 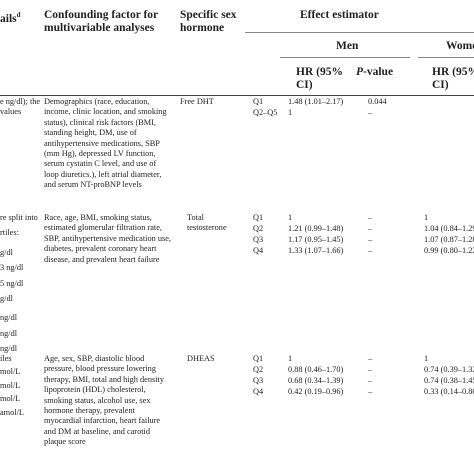 What do you see at coordinates (449, 380) in the screenshot?
I see `women-hr-cell: 0.74 (0.38–1.45)` at bounding box center [449, 380].